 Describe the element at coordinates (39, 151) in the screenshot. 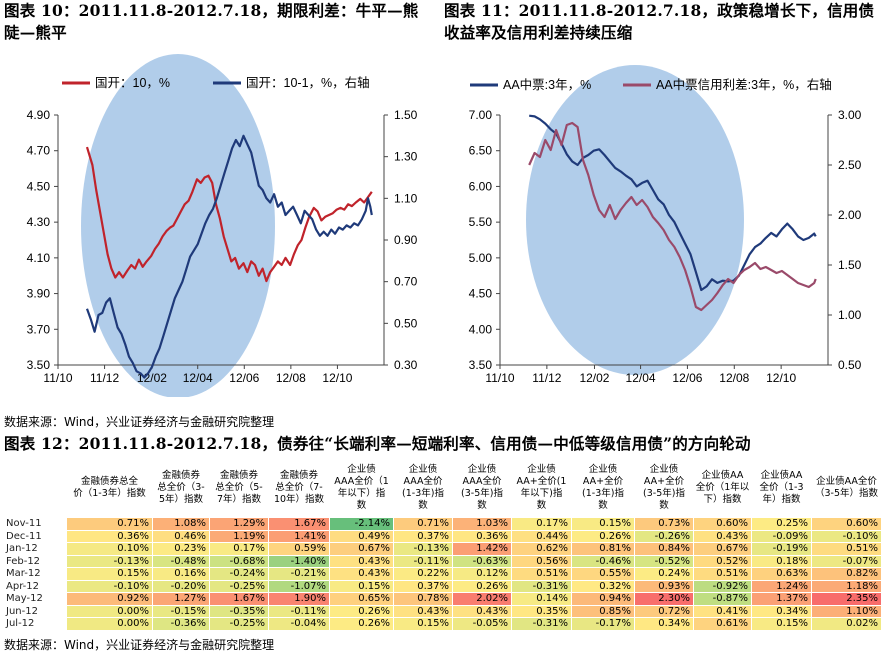

I see `y-left-tick-label: 4.70` at that location.